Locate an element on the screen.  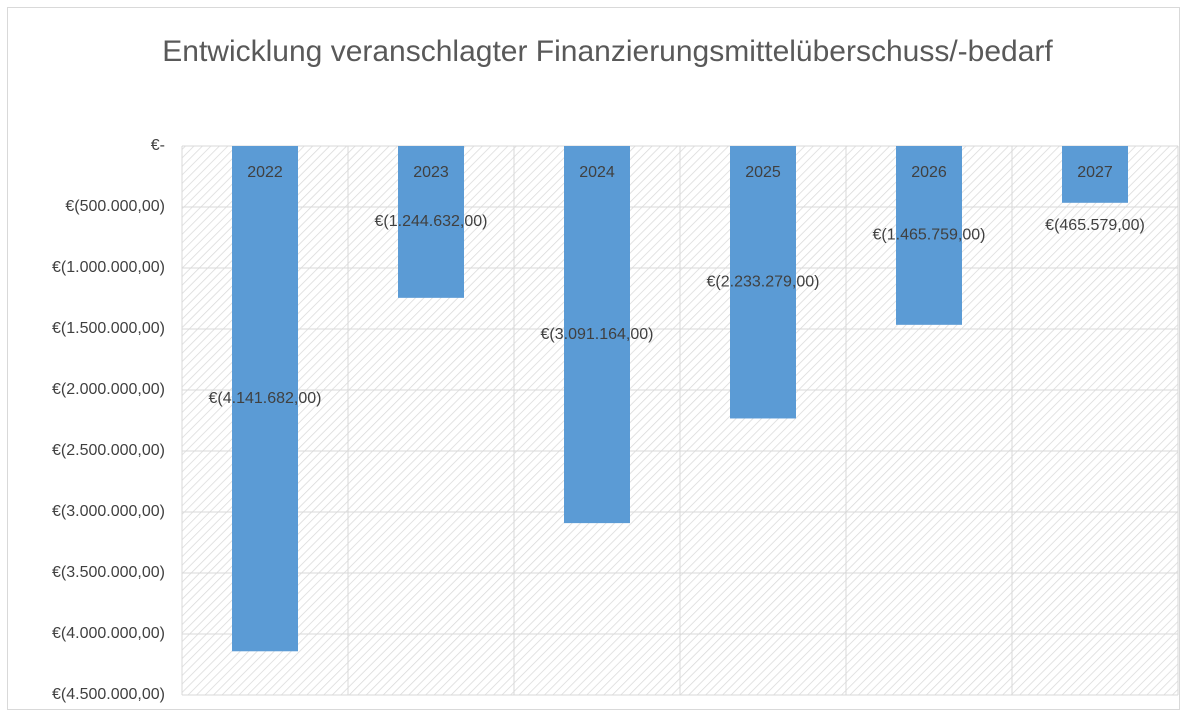
value-label: €(1.465.759,00) is located at coordinates (929, 235).